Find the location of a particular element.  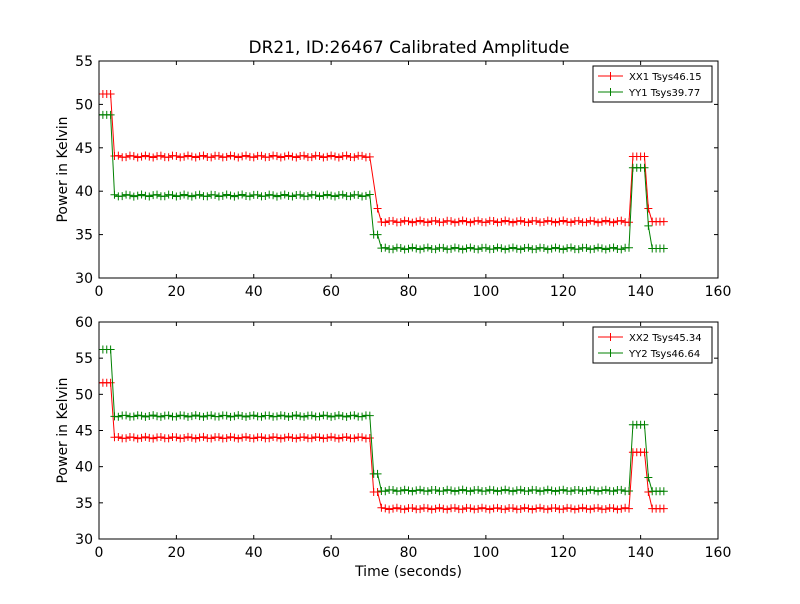

x-tick-label: 0 is located at coordinates (99, 292).